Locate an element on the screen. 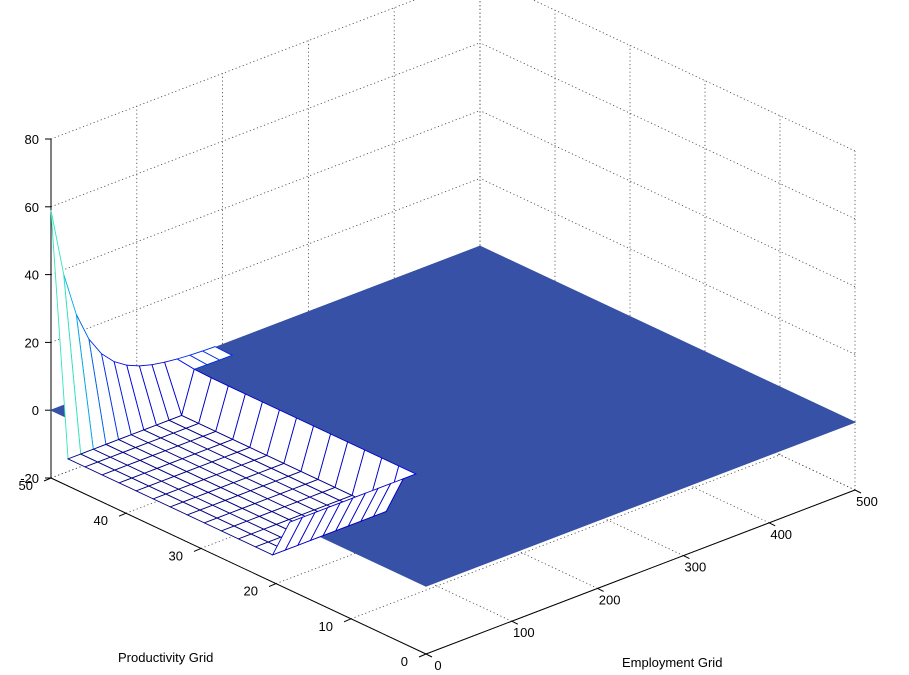  z-tick-label: 0 is located at coordinates (35, 410).